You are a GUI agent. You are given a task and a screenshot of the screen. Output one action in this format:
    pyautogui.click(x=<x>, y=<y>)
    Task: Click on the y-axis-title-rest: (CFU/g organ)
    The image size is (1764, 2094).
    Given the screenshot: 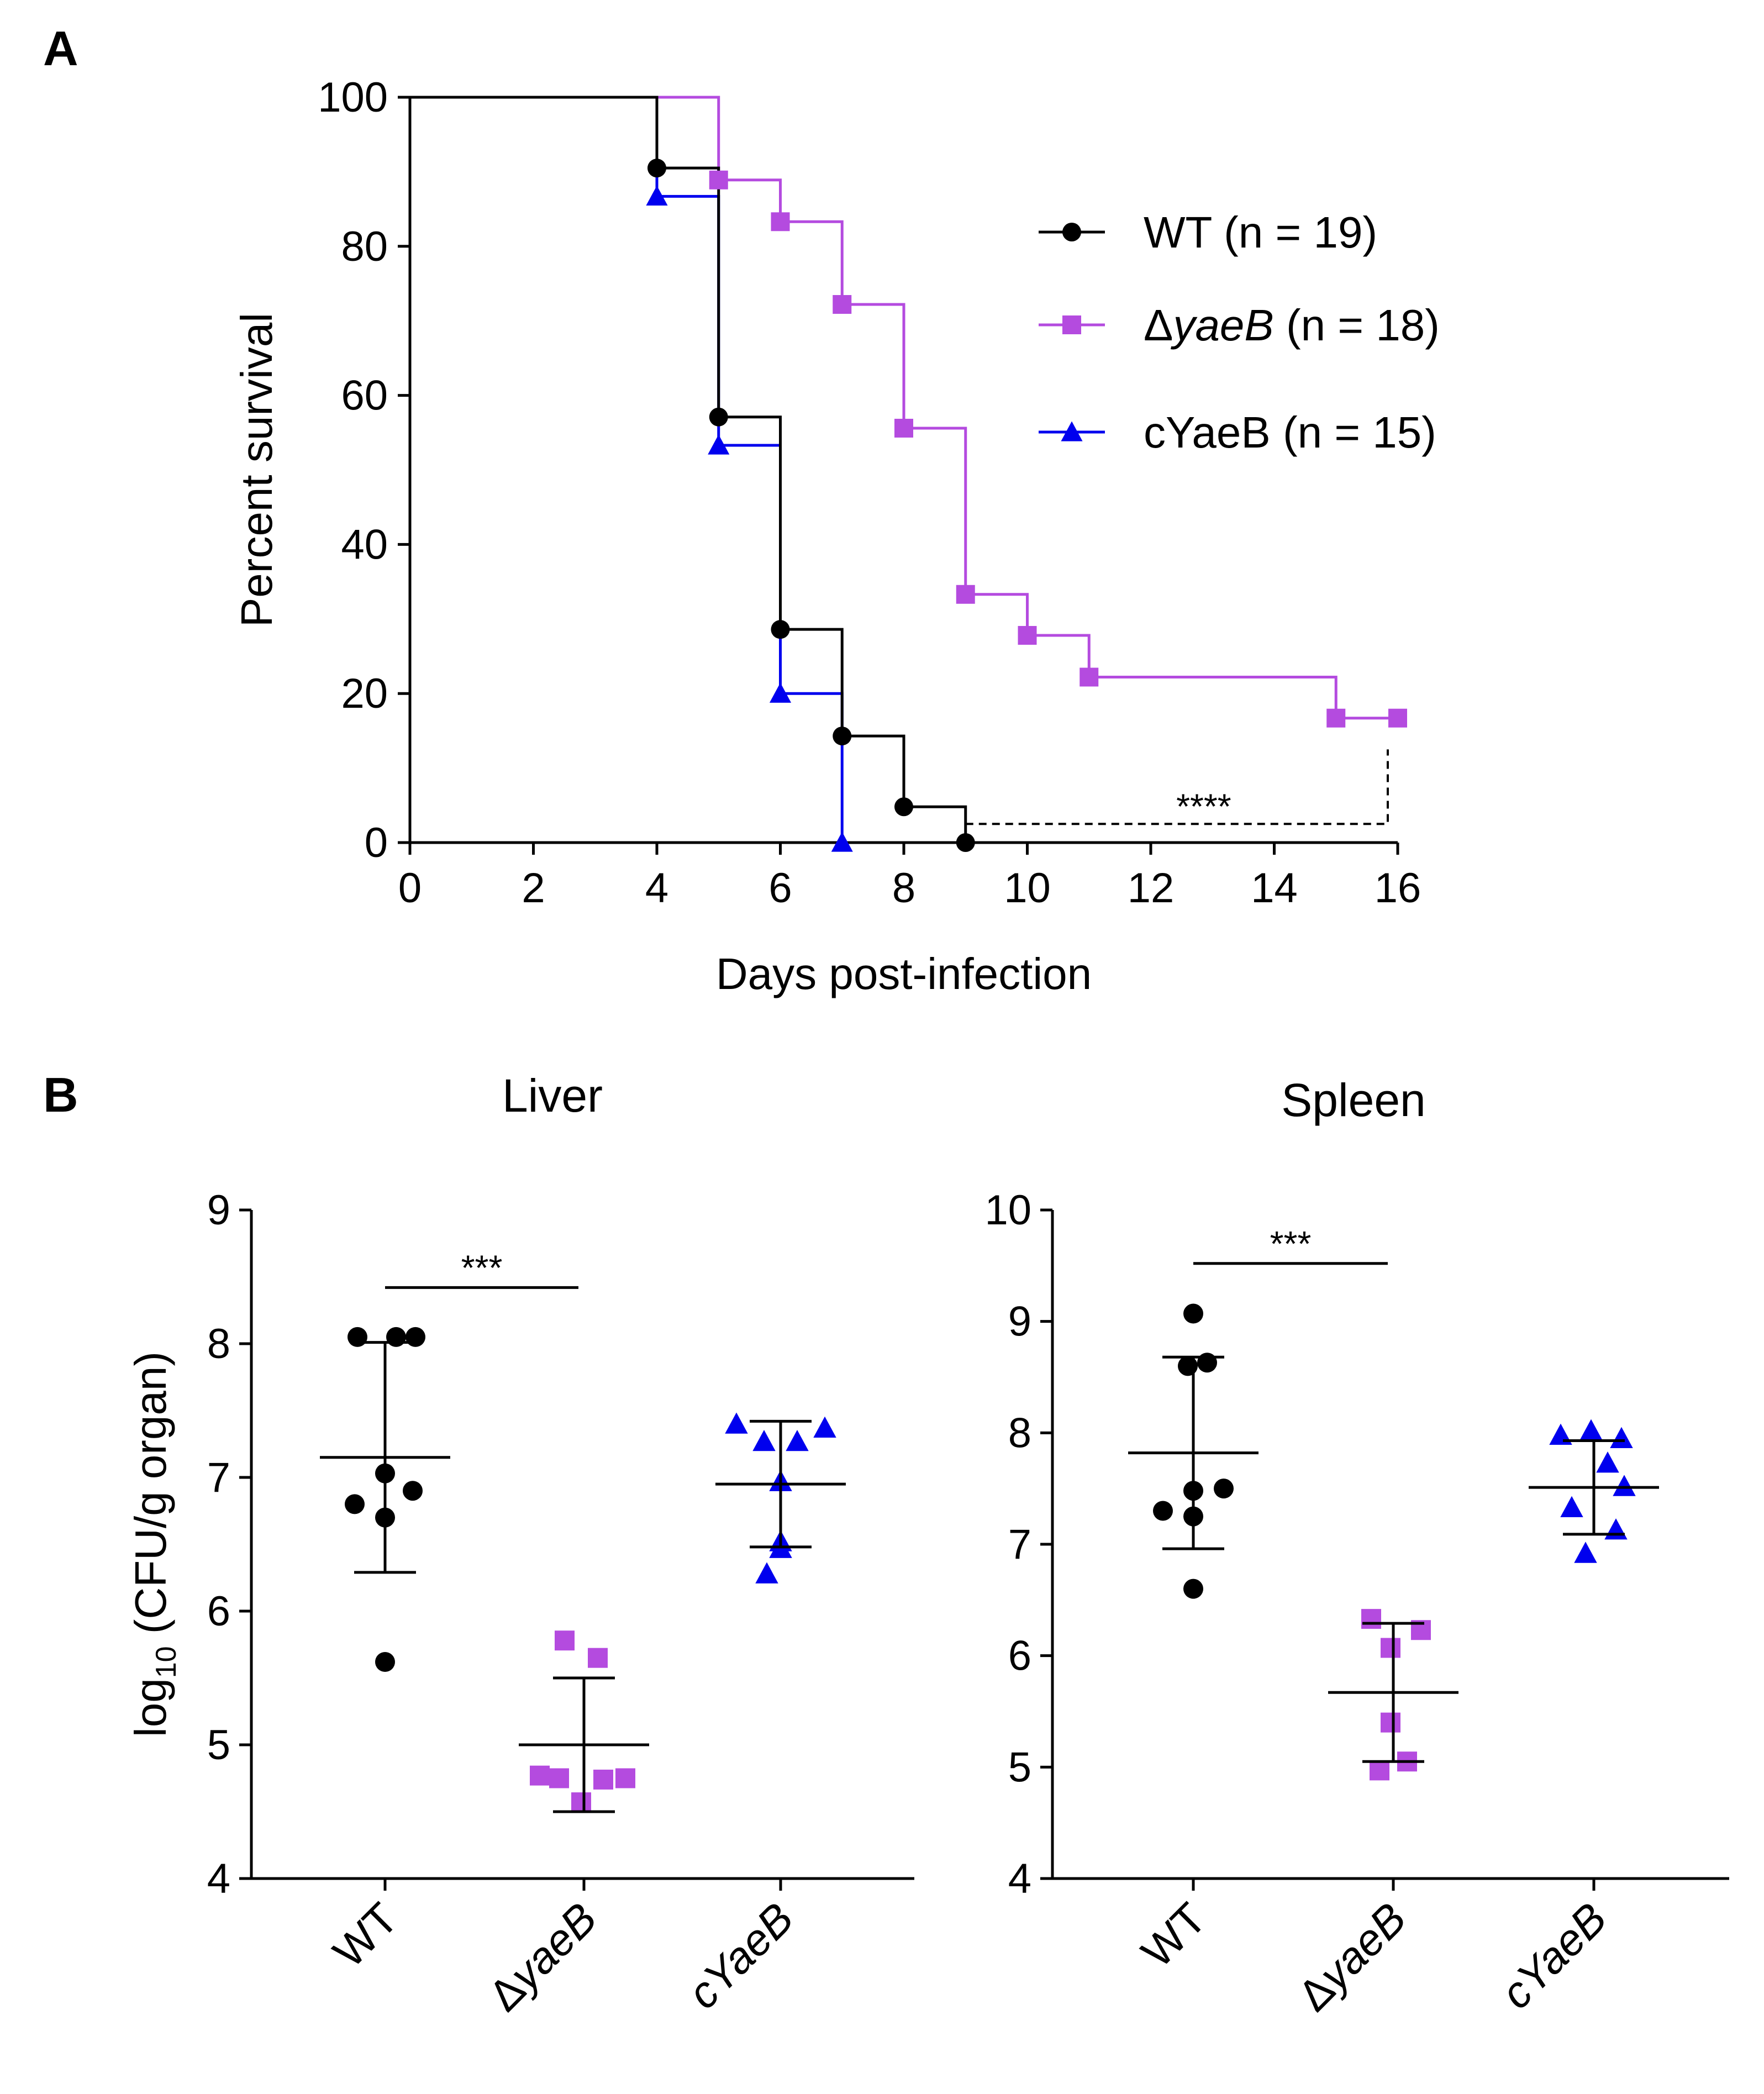 What is the action you would take?
    pyautogui.click(x=150, y=1498)
    